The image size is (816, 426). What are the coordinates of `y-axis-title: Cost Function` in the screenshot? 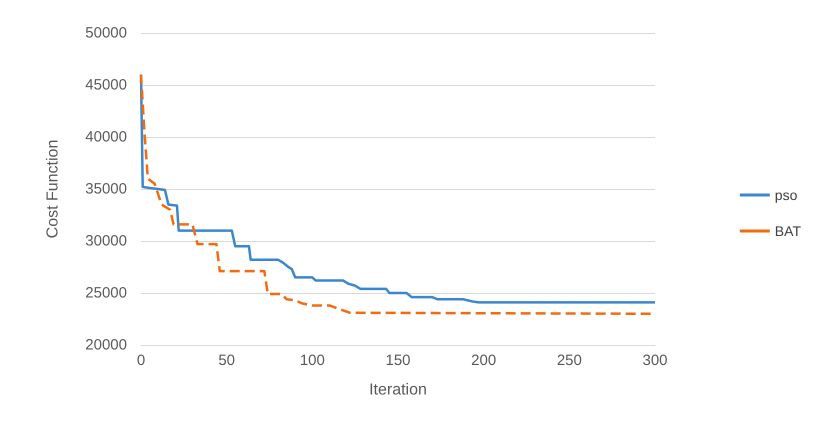 It's located at (53, 189).